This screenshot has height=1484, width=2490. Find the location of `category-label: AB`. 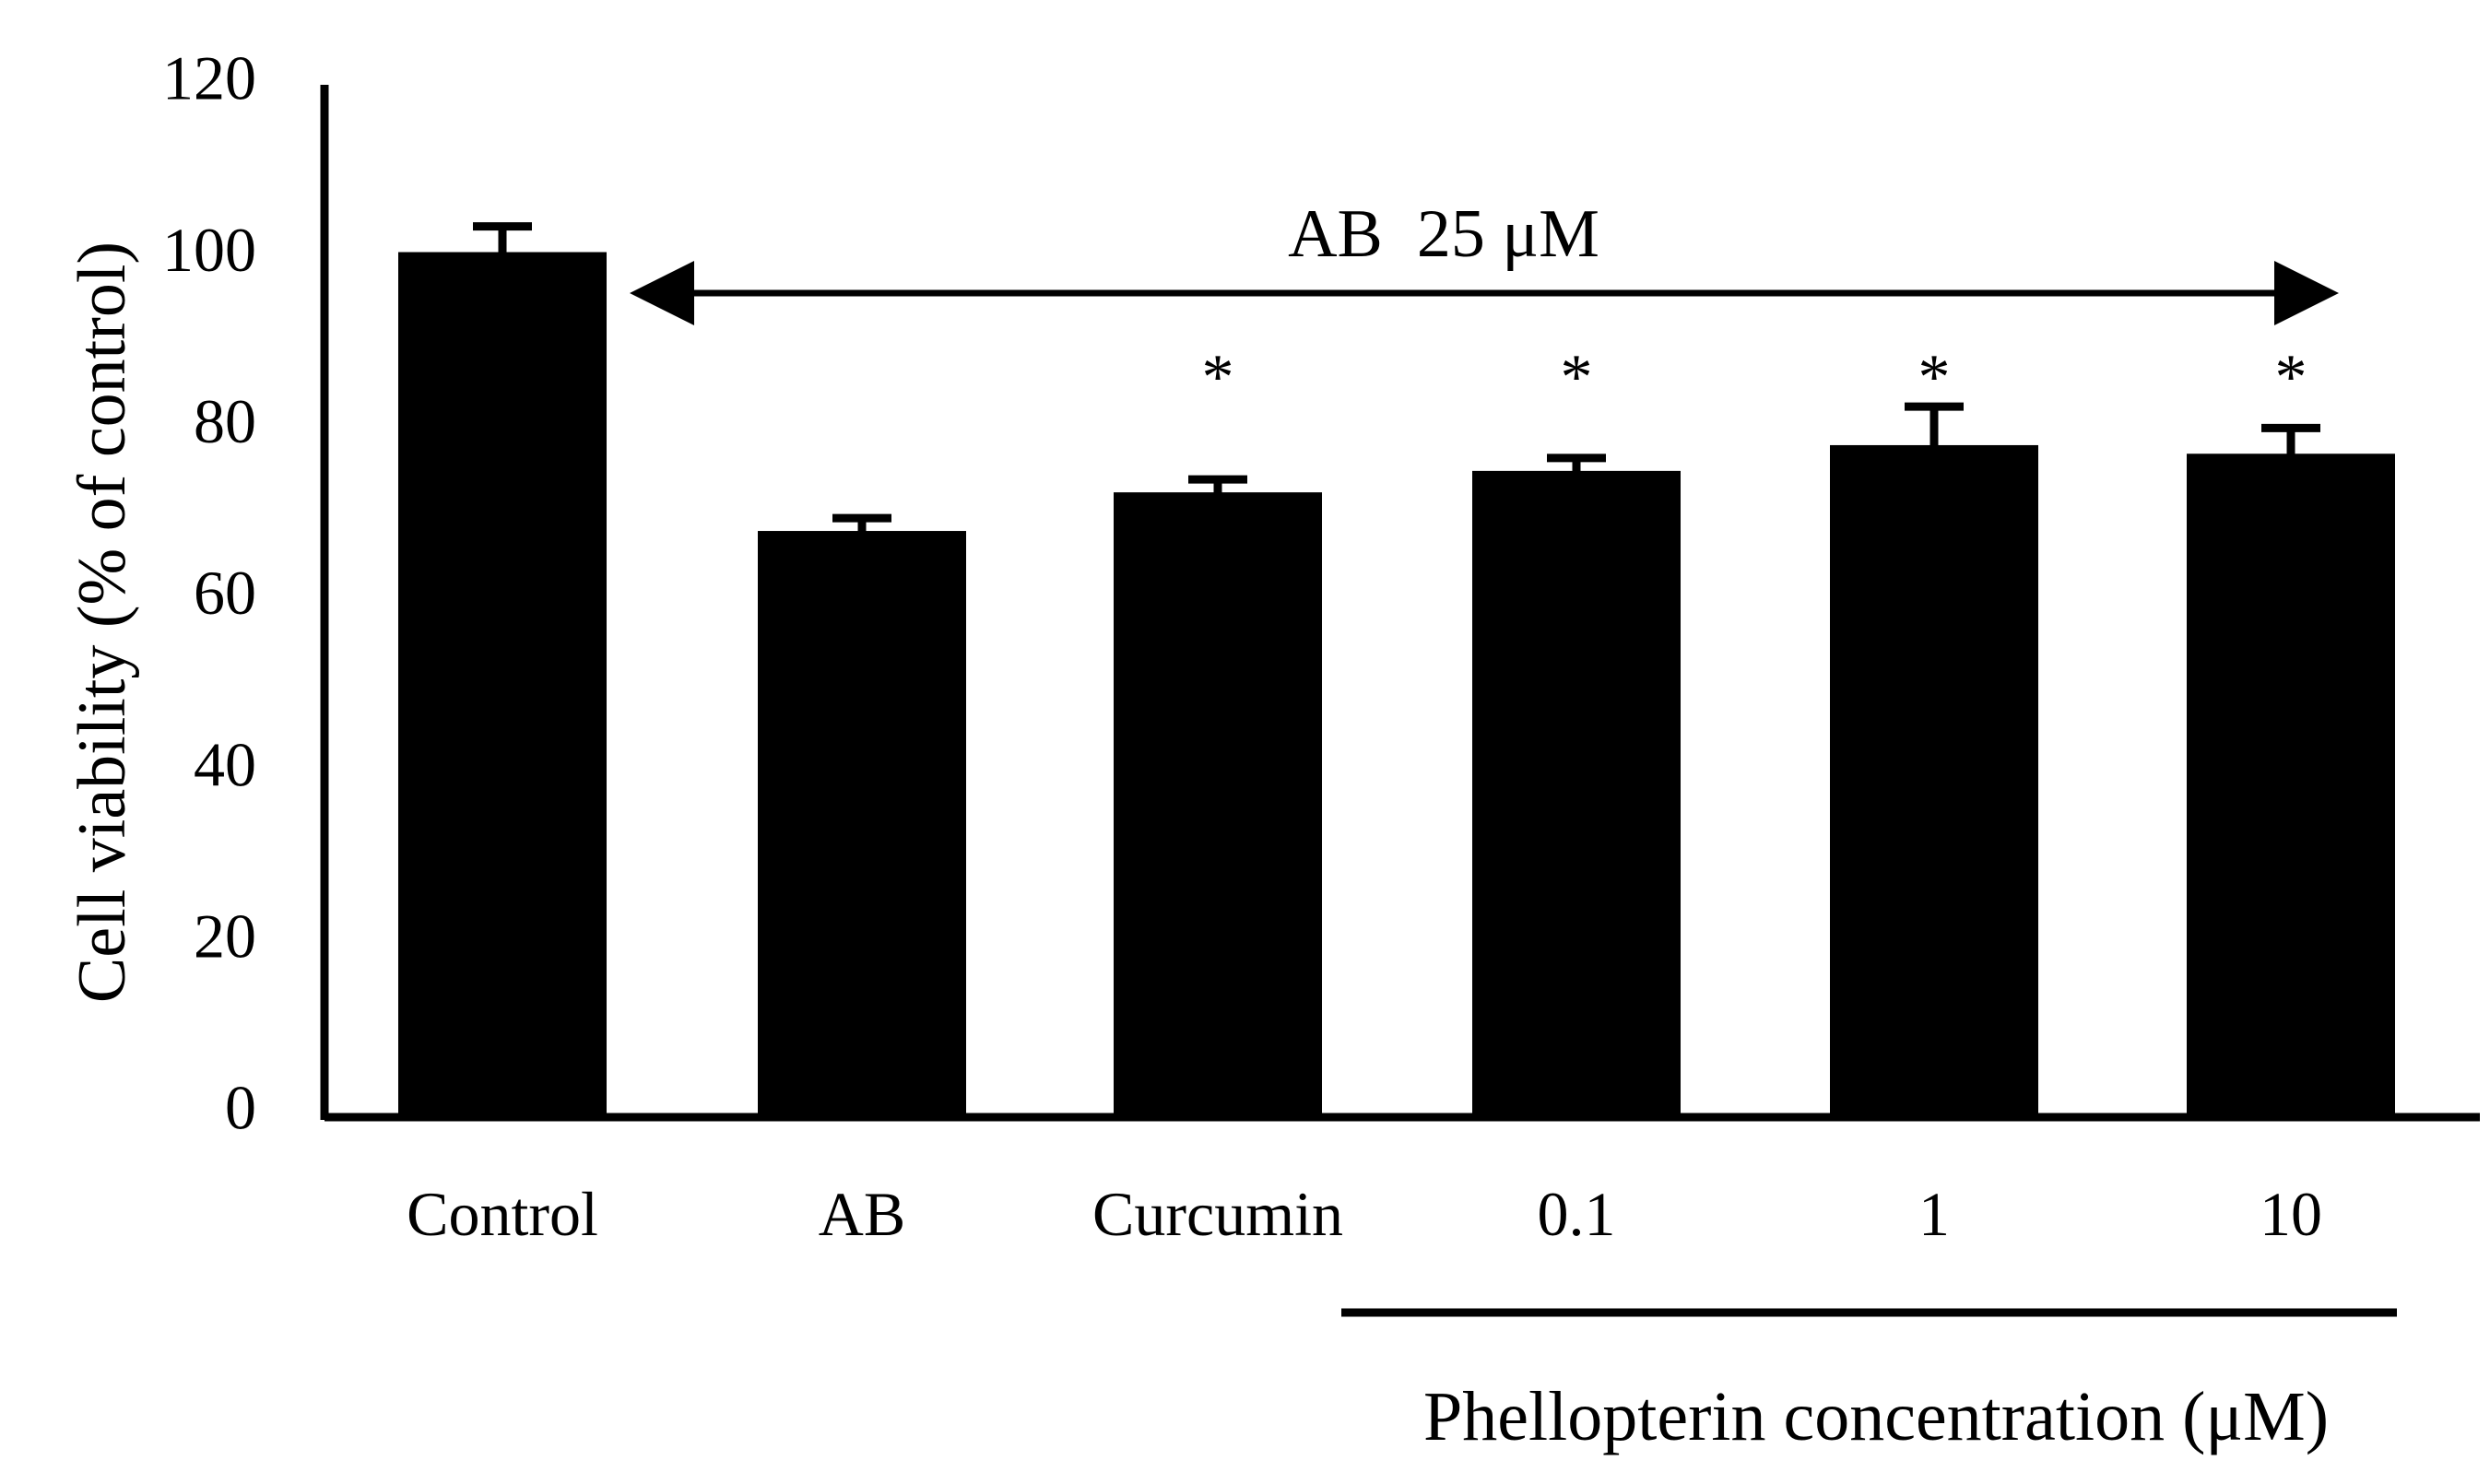

category-label: AB is located at coordinates (862, 1214).